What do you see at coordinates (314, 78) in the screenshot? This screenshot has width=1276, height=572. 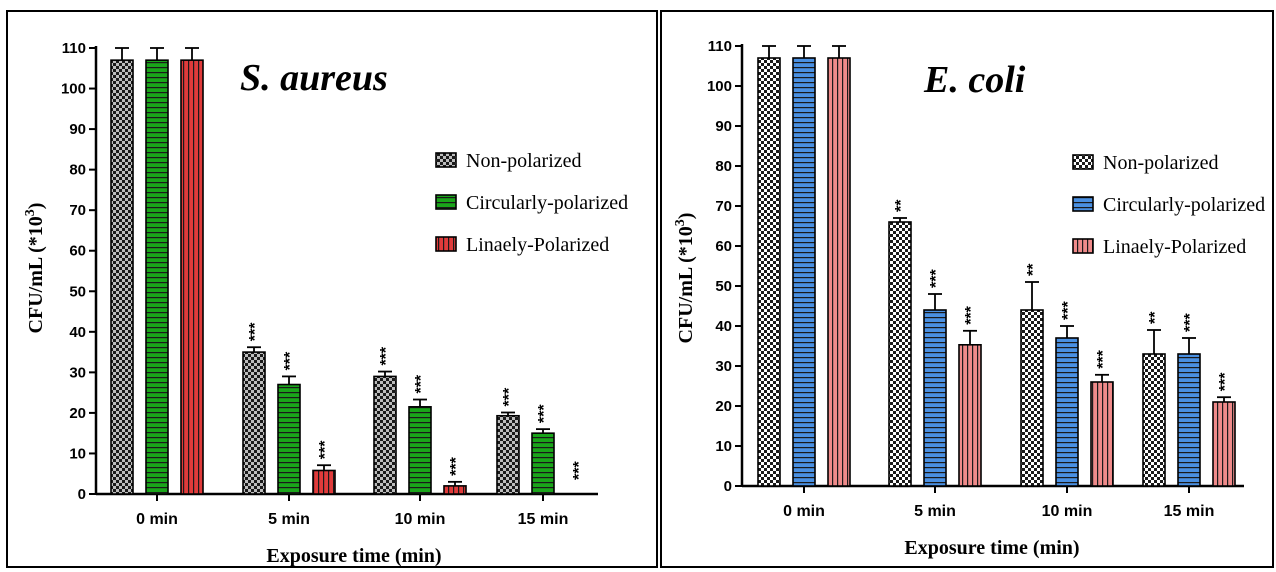 I see `chart-title: S. aureus` at bounding box center [314, 78].